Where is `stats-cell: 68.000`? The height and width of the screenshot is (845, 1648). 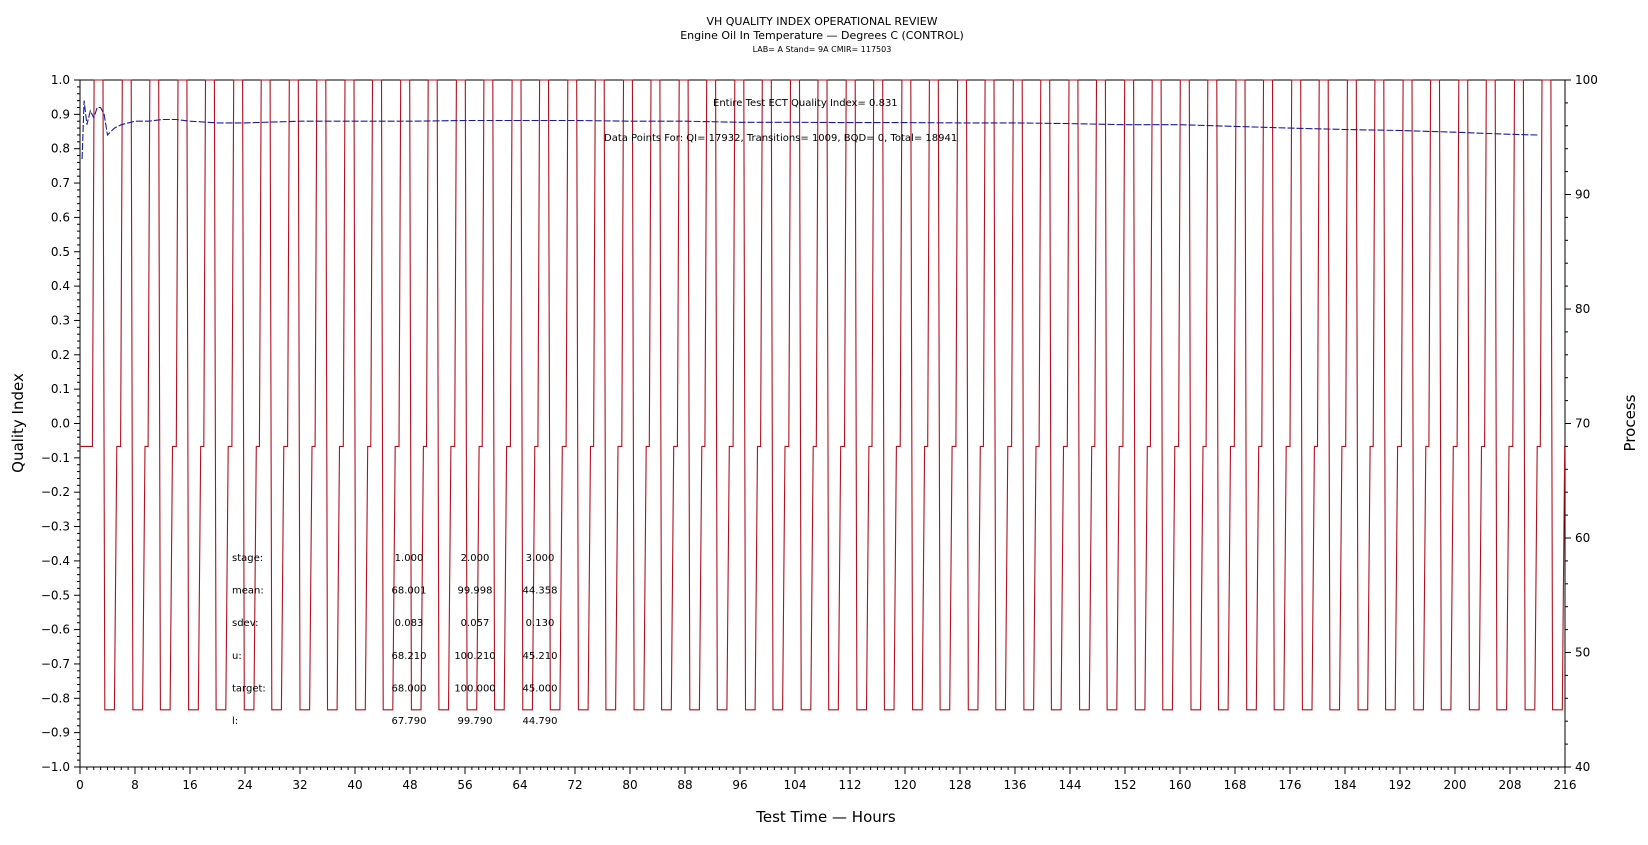 stats-cell: 68.000 is located at coordinates (409, 688).